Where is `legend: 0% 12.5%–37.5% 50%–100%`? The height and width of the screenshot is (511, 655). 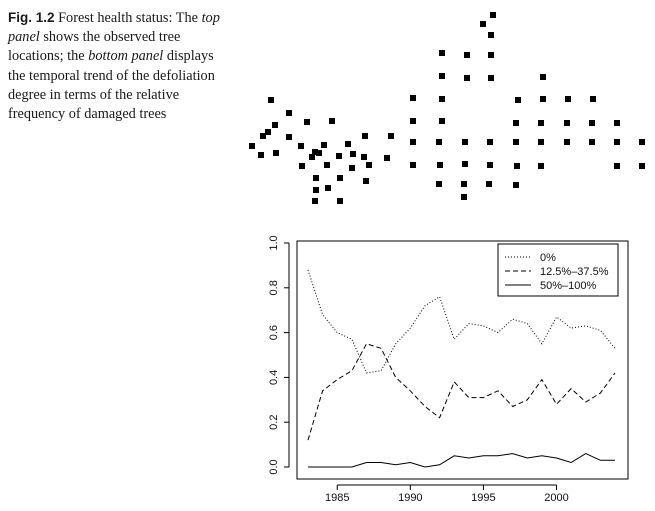 legend: 0% 12.5%–37.5% 50%–100% is located at coordinates (558, 270).